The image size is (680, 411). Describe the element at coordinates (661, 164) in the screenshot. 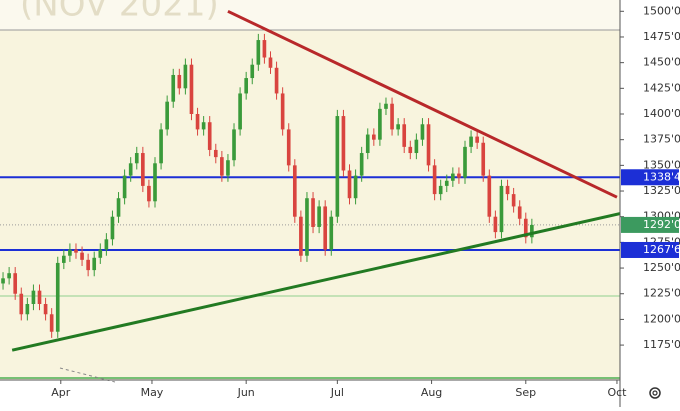

I see `y-tick-label: 1350'0` at that location.